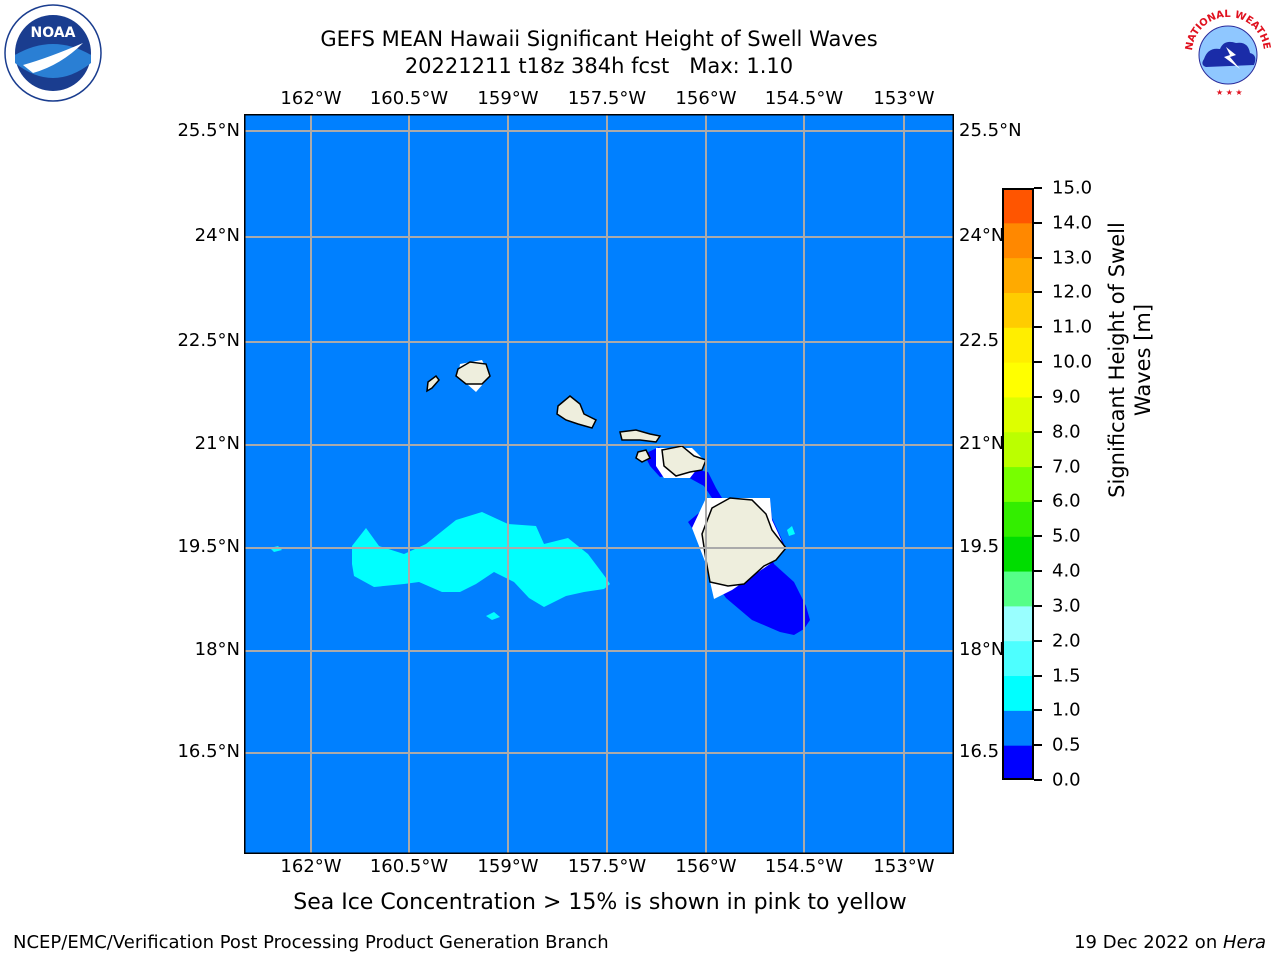 Image resolution: width=1280 pixels, height=960 pixels. What do you see at coordinates (804, 866) in the screenshot?
I see `lon-tick-bottom: 154.5°W` at bounding box center [804, 866].